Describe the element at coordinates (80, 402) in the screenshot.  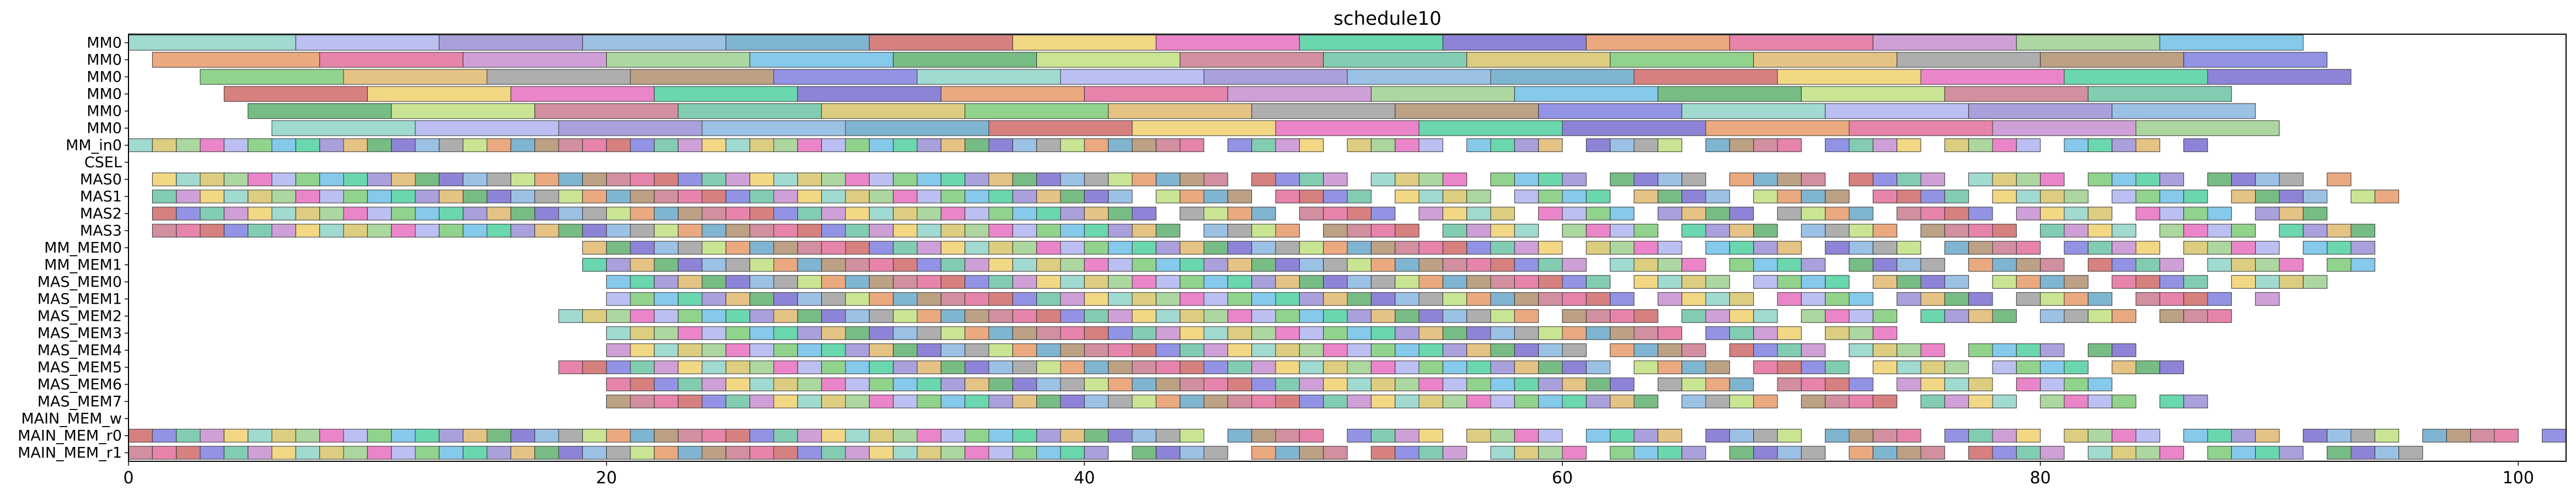
I see `y-tick-label: MAS_MEM7` at that location.